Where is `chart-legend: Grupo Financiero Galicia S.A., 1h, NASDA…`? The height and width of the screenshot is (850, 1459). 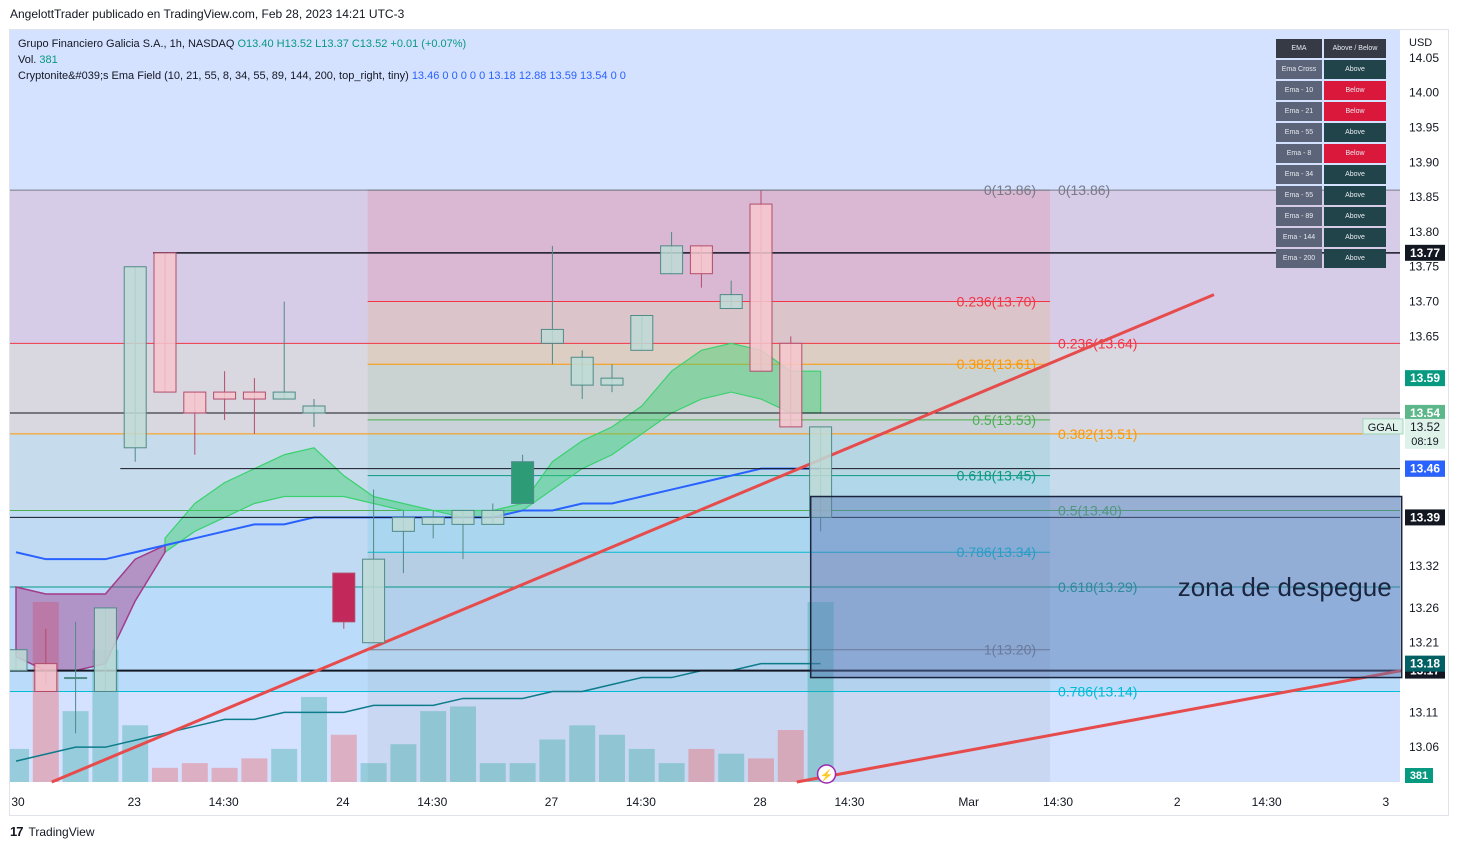
chart-legend: Grupo Financiero Galicia S.A., 1h, NASDA… is located at coordinates (322, 60).